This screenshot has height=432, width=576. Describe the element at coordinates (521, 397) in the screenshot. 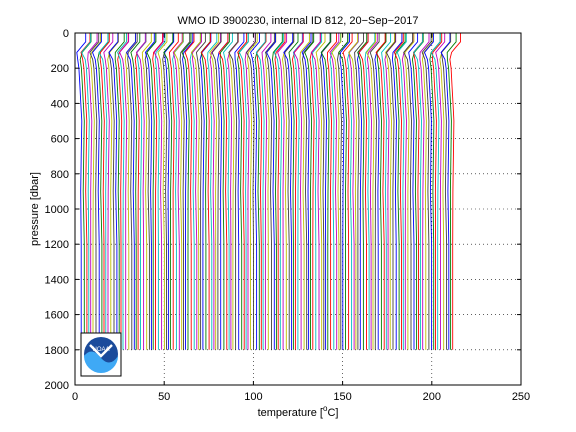

I see `x-tick-label: 250` at that location.